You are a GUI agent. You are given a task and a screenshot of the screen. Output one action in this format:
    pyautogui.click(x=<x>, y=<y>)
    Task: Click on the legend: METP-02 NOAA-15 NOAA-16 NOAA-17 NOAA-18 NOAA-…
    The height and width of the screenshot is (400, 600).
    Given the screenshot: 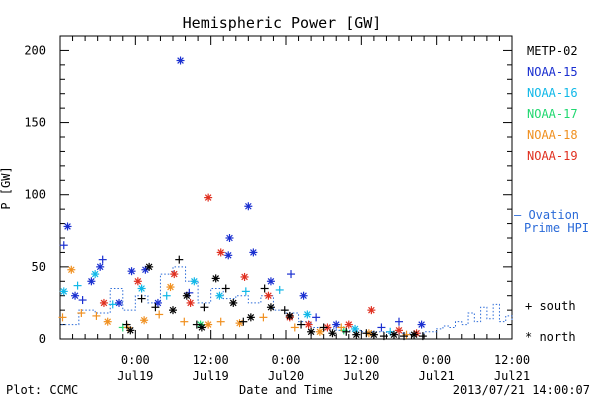 What is the action you would take?
    pyautogui.click(x=552, y=103)
    